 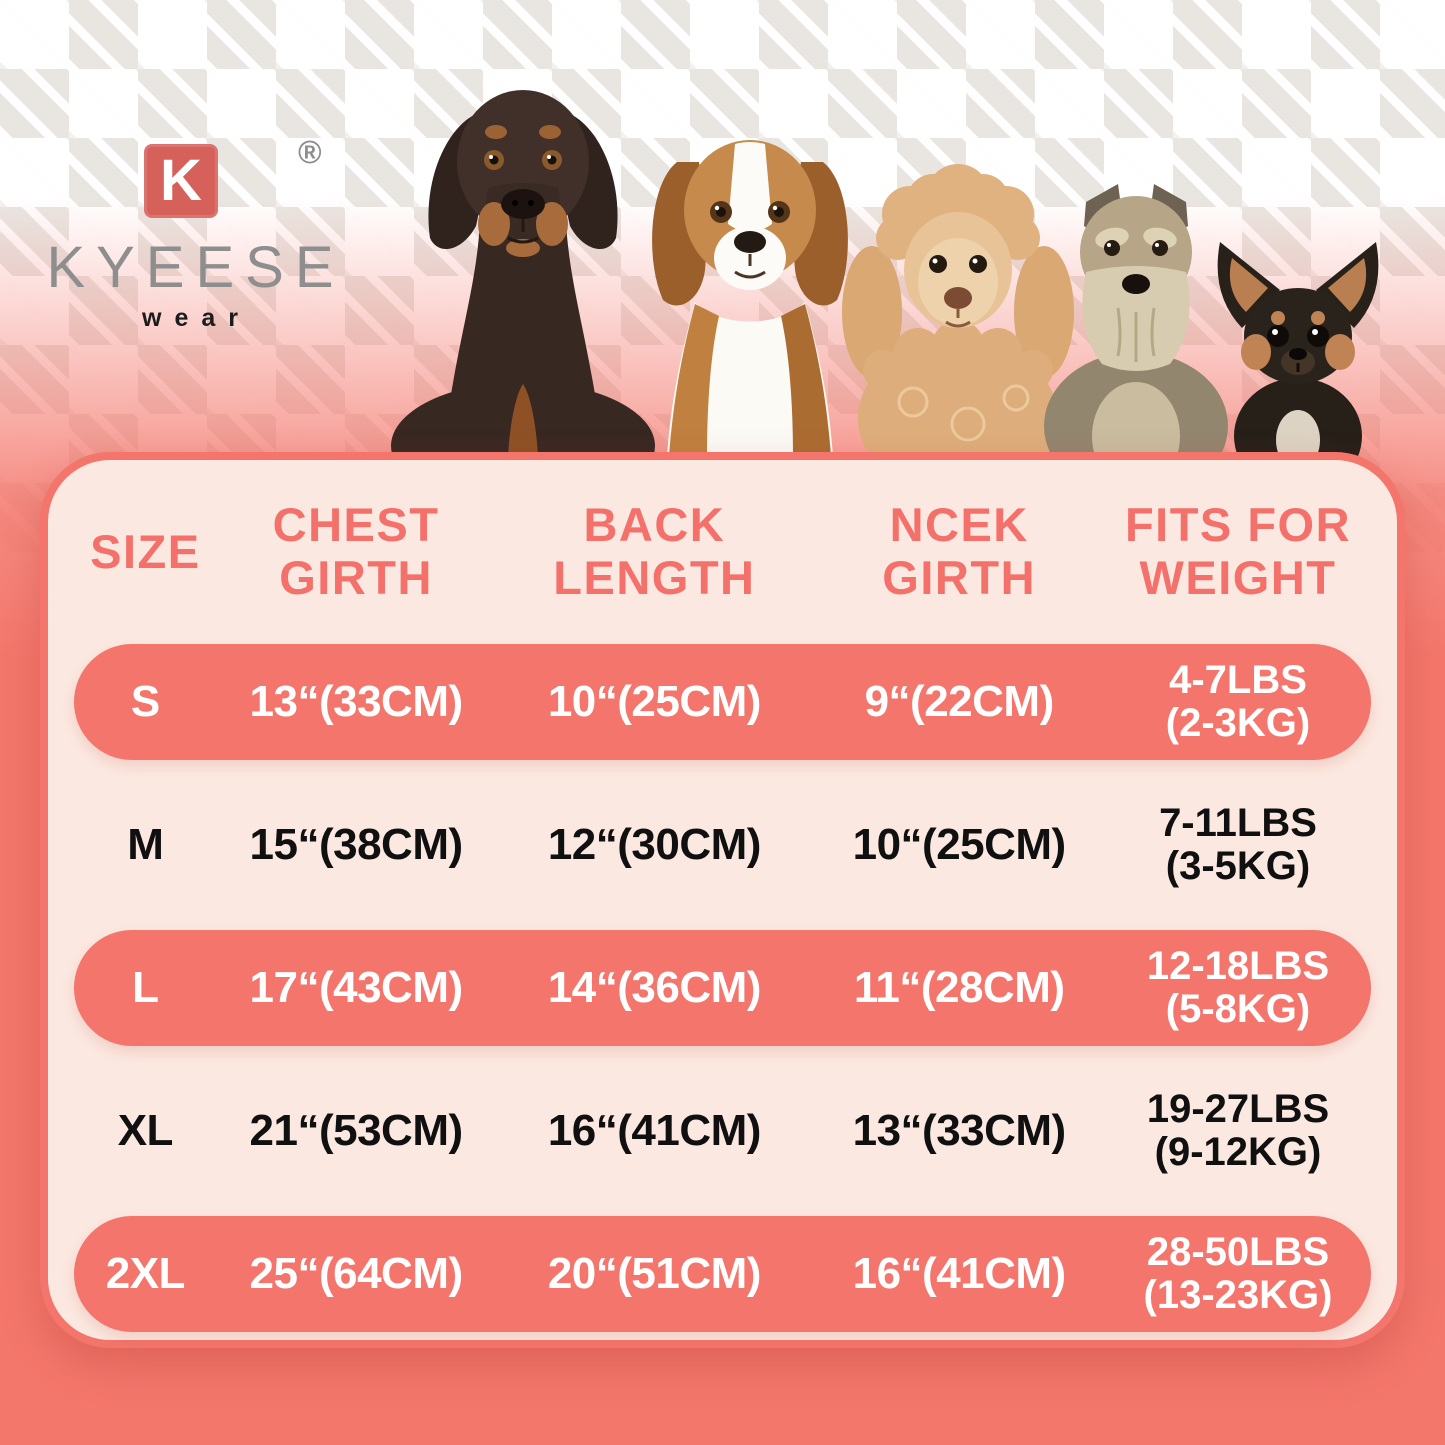 What do you see at coordinates (1238, 1273) in the screenshot?
I see `cell-weight: 28-50LBS (13-23KG)` at bounding box center [1238, 1273].